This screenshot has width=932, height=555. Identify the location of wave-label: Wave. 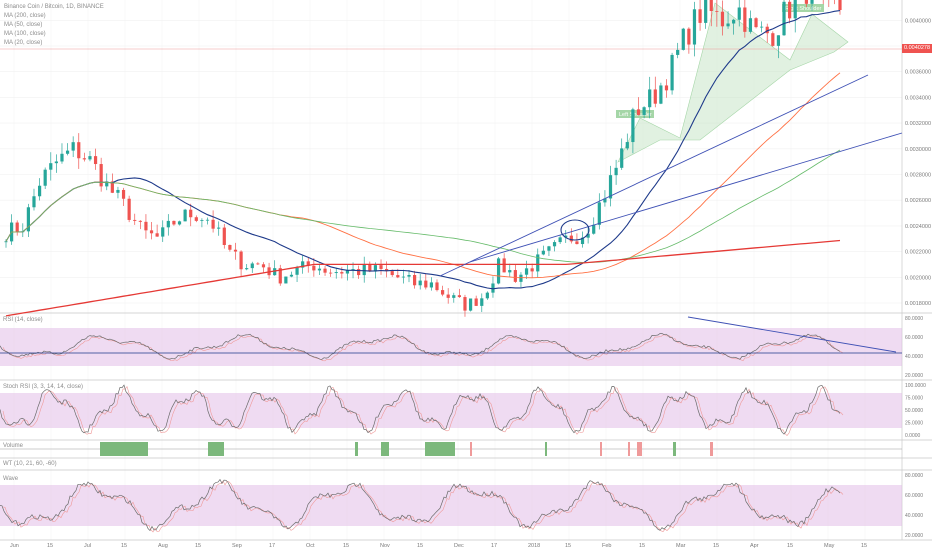
(11, 479).